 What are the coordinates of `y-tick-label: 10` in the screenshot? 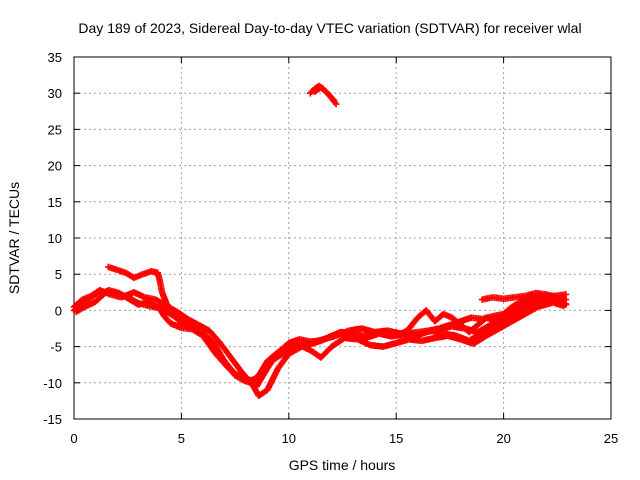 It's located at (55, 238).